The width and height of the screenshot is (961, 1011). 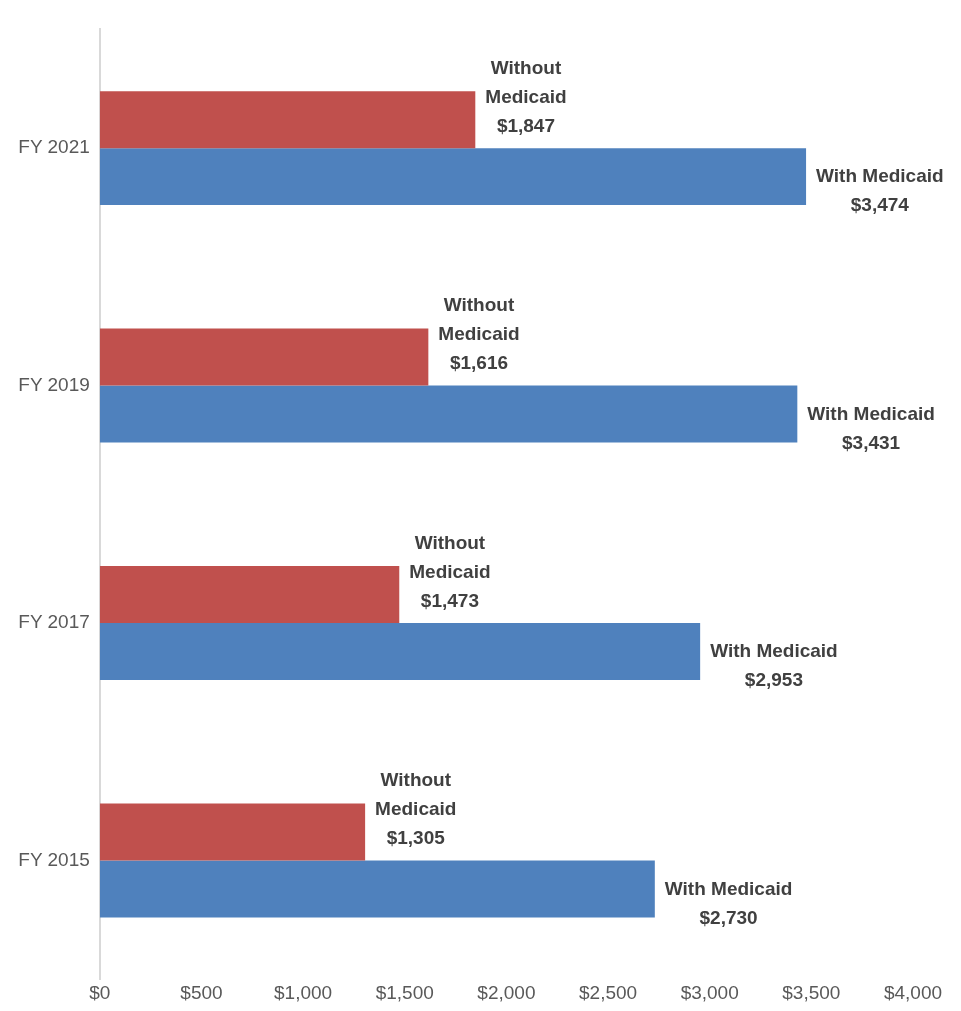 What do you see at coordinates (913, 992) in the screenshot?
I see `x-tick-label: $4,000` at bounding box center [913, 992].